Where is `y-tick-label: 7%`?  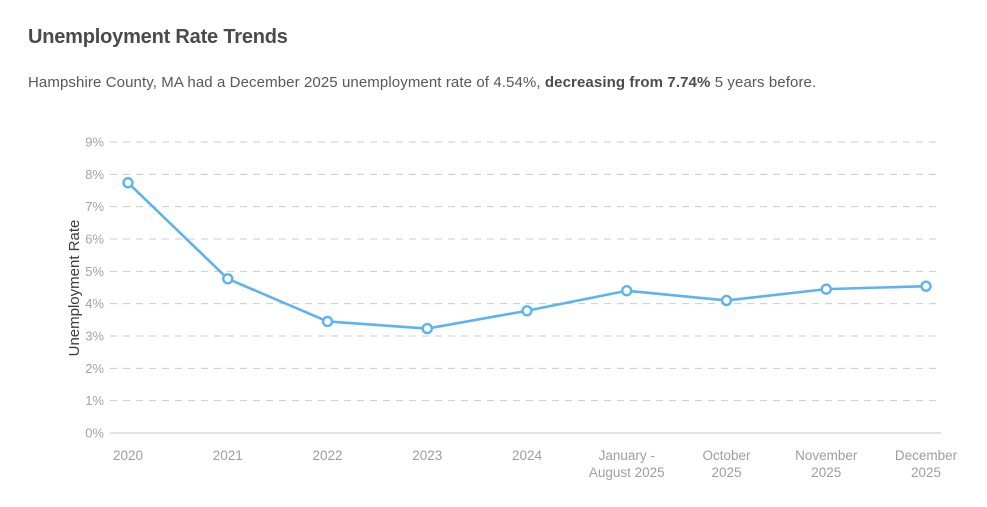 y-tick-label: 7% is located at coordinates (94, 206).